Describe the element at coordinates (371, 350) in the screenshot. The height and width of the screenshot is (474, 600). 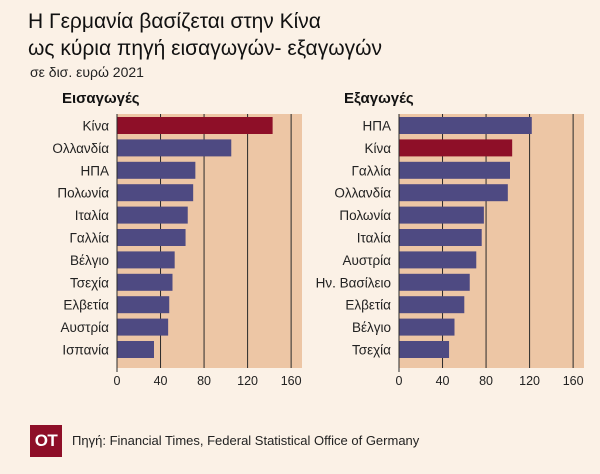
I see `exports-category-label-10: Τσεχία` at that location.